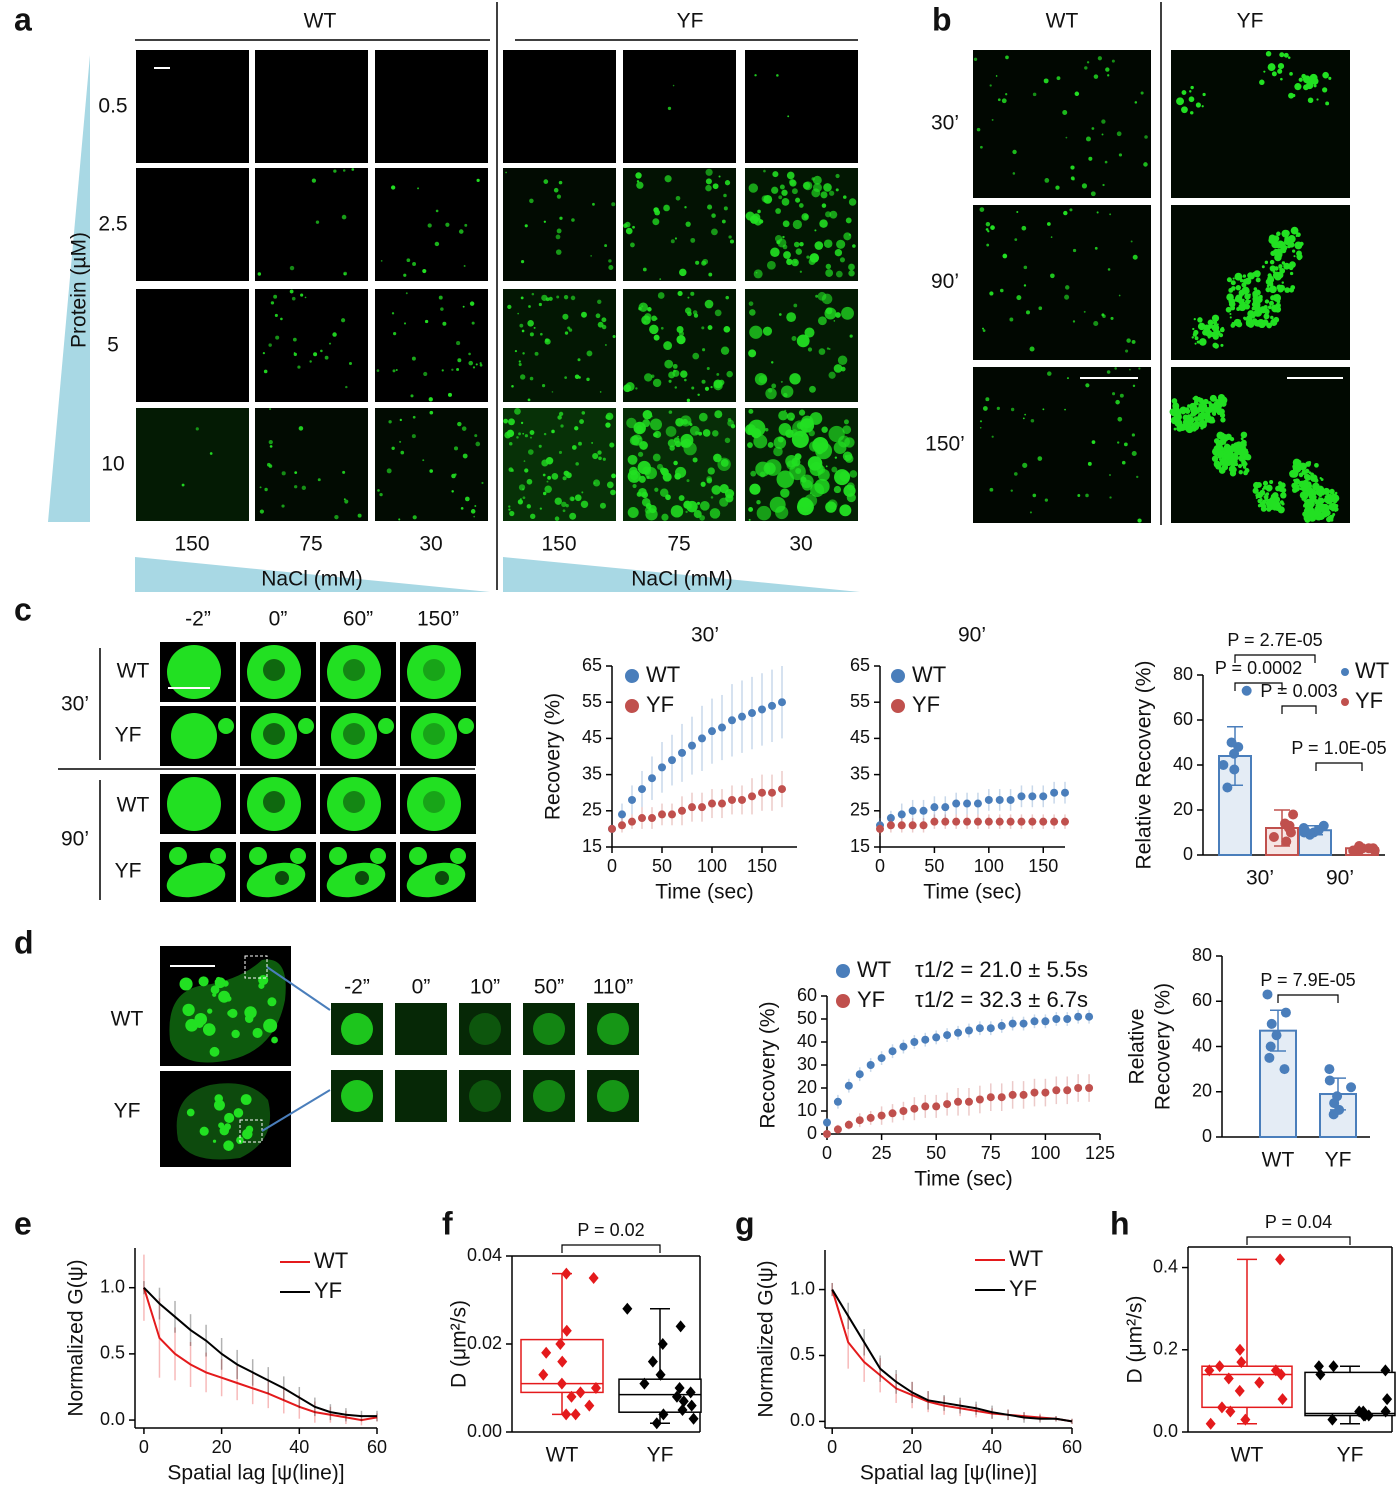  What do you see at coordinates (807, 1041) in the screenshot?
I see `y-tick-label: 40` at bounding box center [807, 1041].